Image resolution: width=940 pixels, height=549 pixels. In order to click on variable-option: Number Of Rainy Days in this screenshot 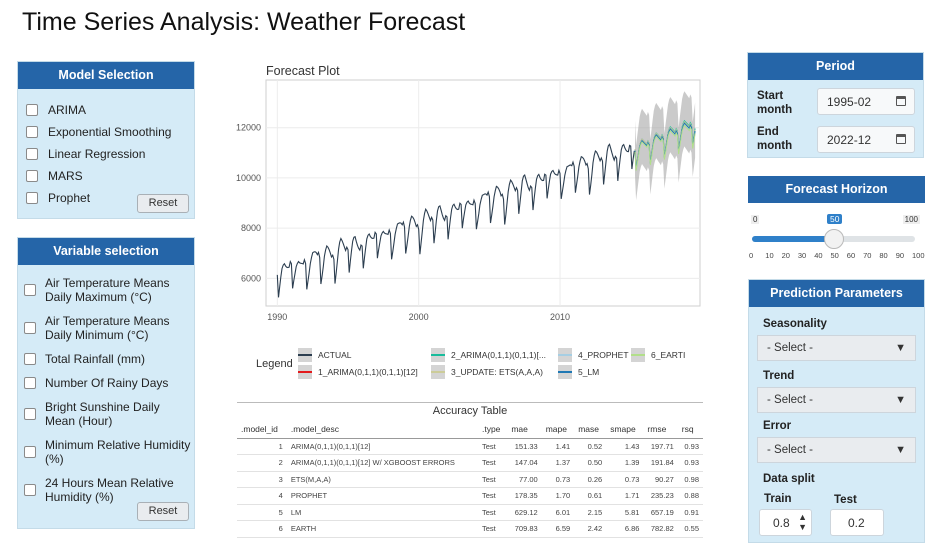, I will do `click(108, 383)`.